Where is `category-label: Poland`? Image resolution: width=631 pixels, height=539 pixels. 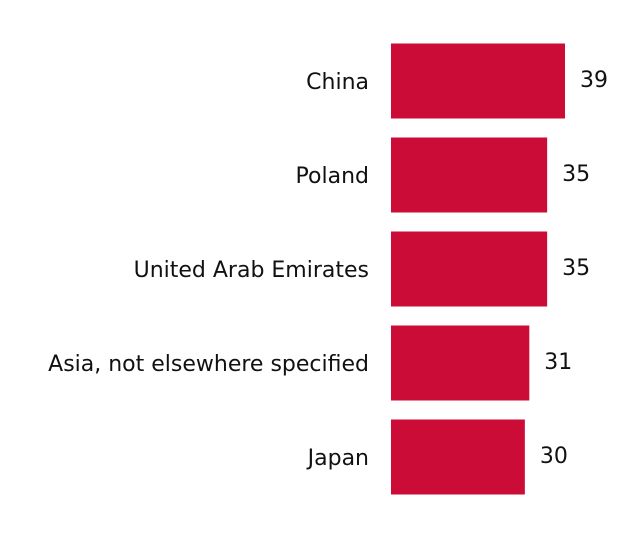
category-label: Poland is located at coordinates (332, 176).